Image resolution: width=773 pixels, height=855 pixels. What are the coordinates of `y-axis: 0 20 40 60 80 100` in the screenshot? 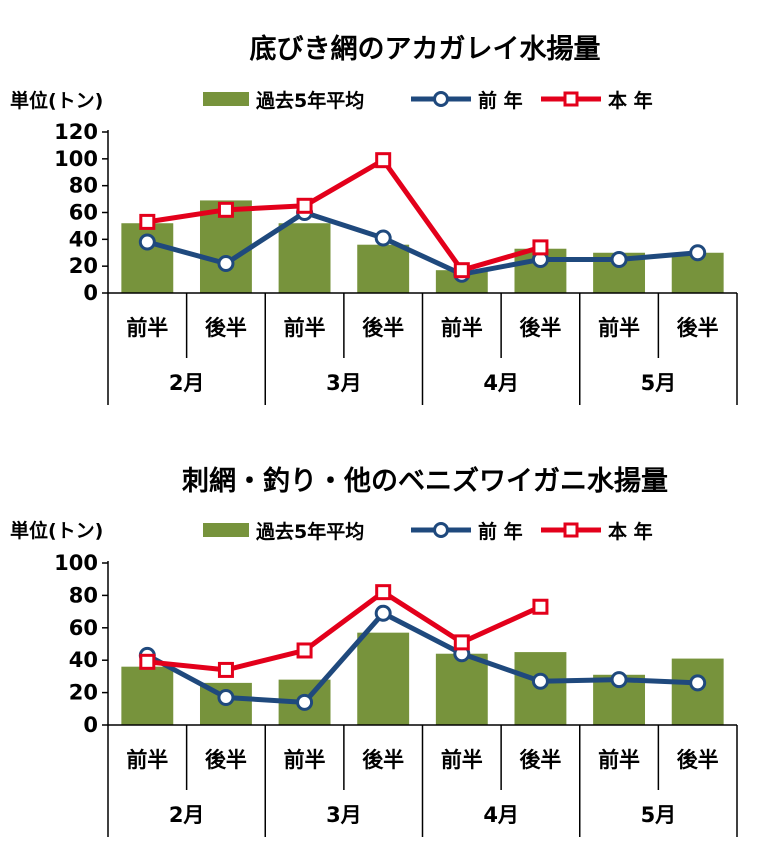 It's located at (81, 644).